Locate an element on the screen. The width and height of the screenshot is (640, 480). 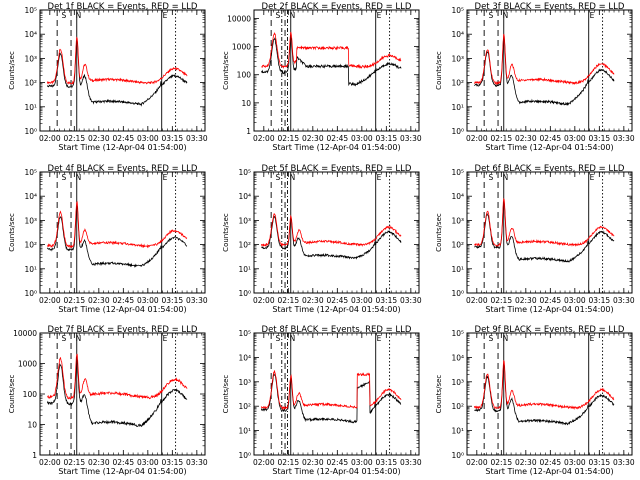
panel-title: Det 4f BLACK = Events, RED = LLD is located at coordinates (123, 169).